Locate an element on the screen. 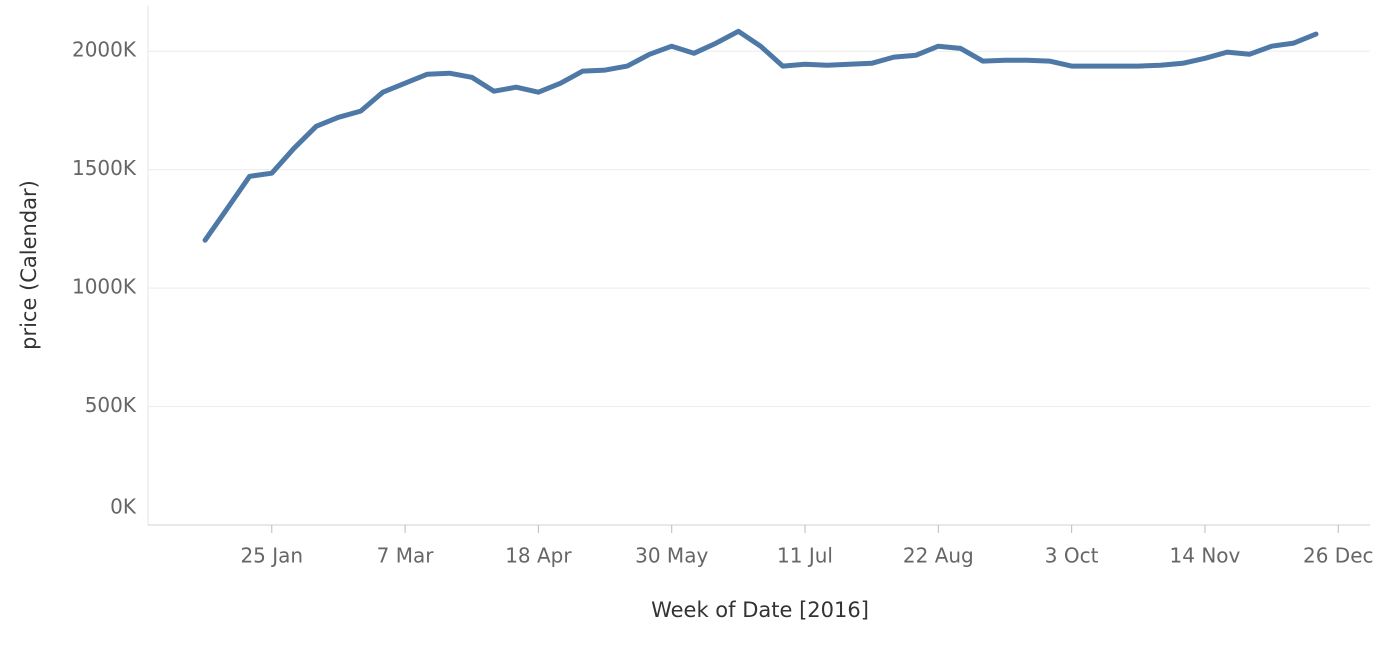 The height and width of the screenshot is (652, 1400). y-tick-label: 1000K is located at coordinates (104, 287).